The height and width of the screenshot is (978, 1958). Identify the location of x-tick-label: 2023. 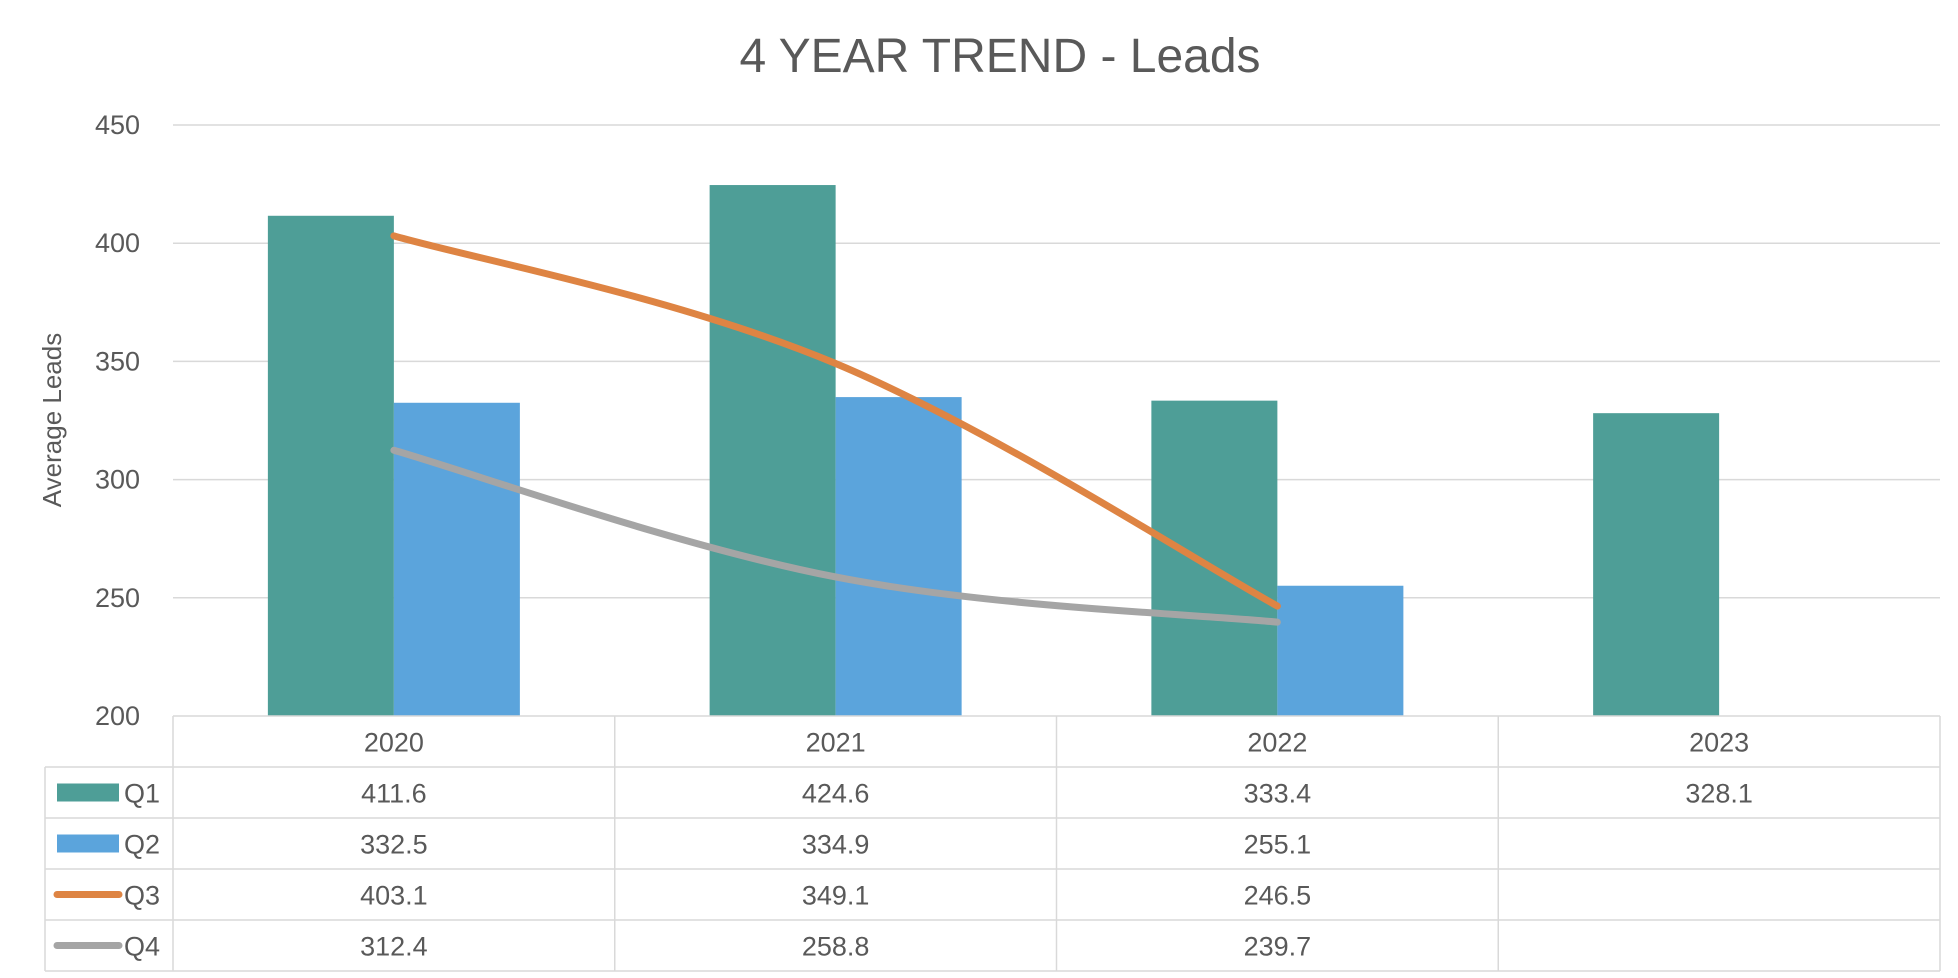
(1719, 743).